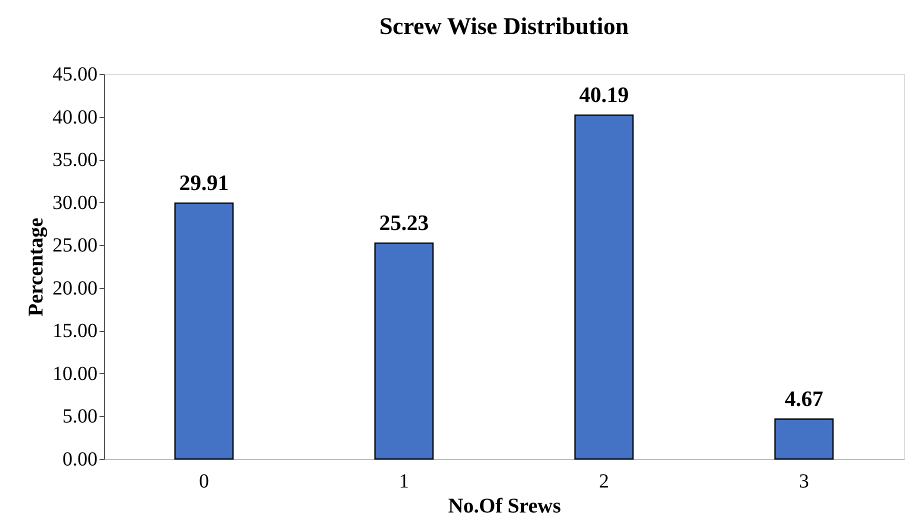  I want to click on y-tick-label: 10.00, so click(75, 373).